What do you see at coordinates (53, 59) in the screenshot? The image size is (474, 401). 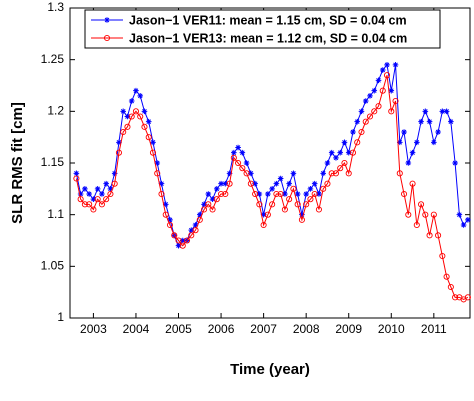 I see `y-tick-label: 1.25` at bounding box center [53, 59].